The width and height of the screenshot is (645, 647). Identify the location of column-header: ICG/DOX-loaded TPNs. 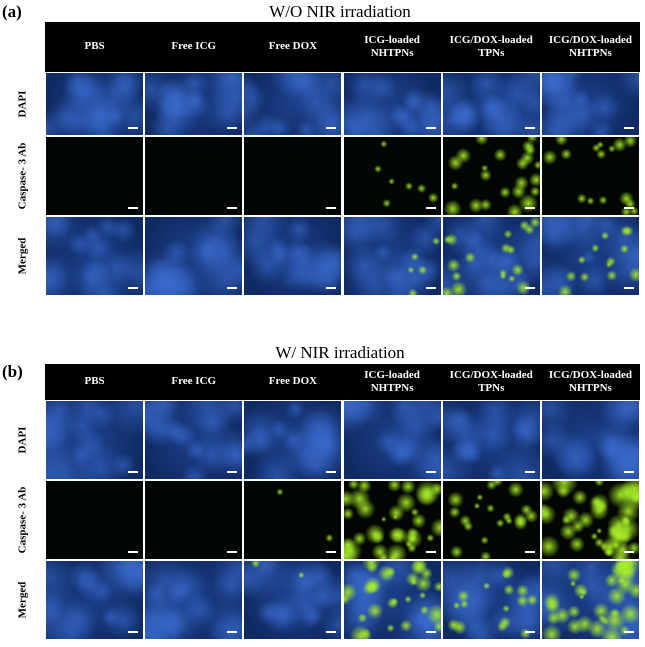
(491, 46).